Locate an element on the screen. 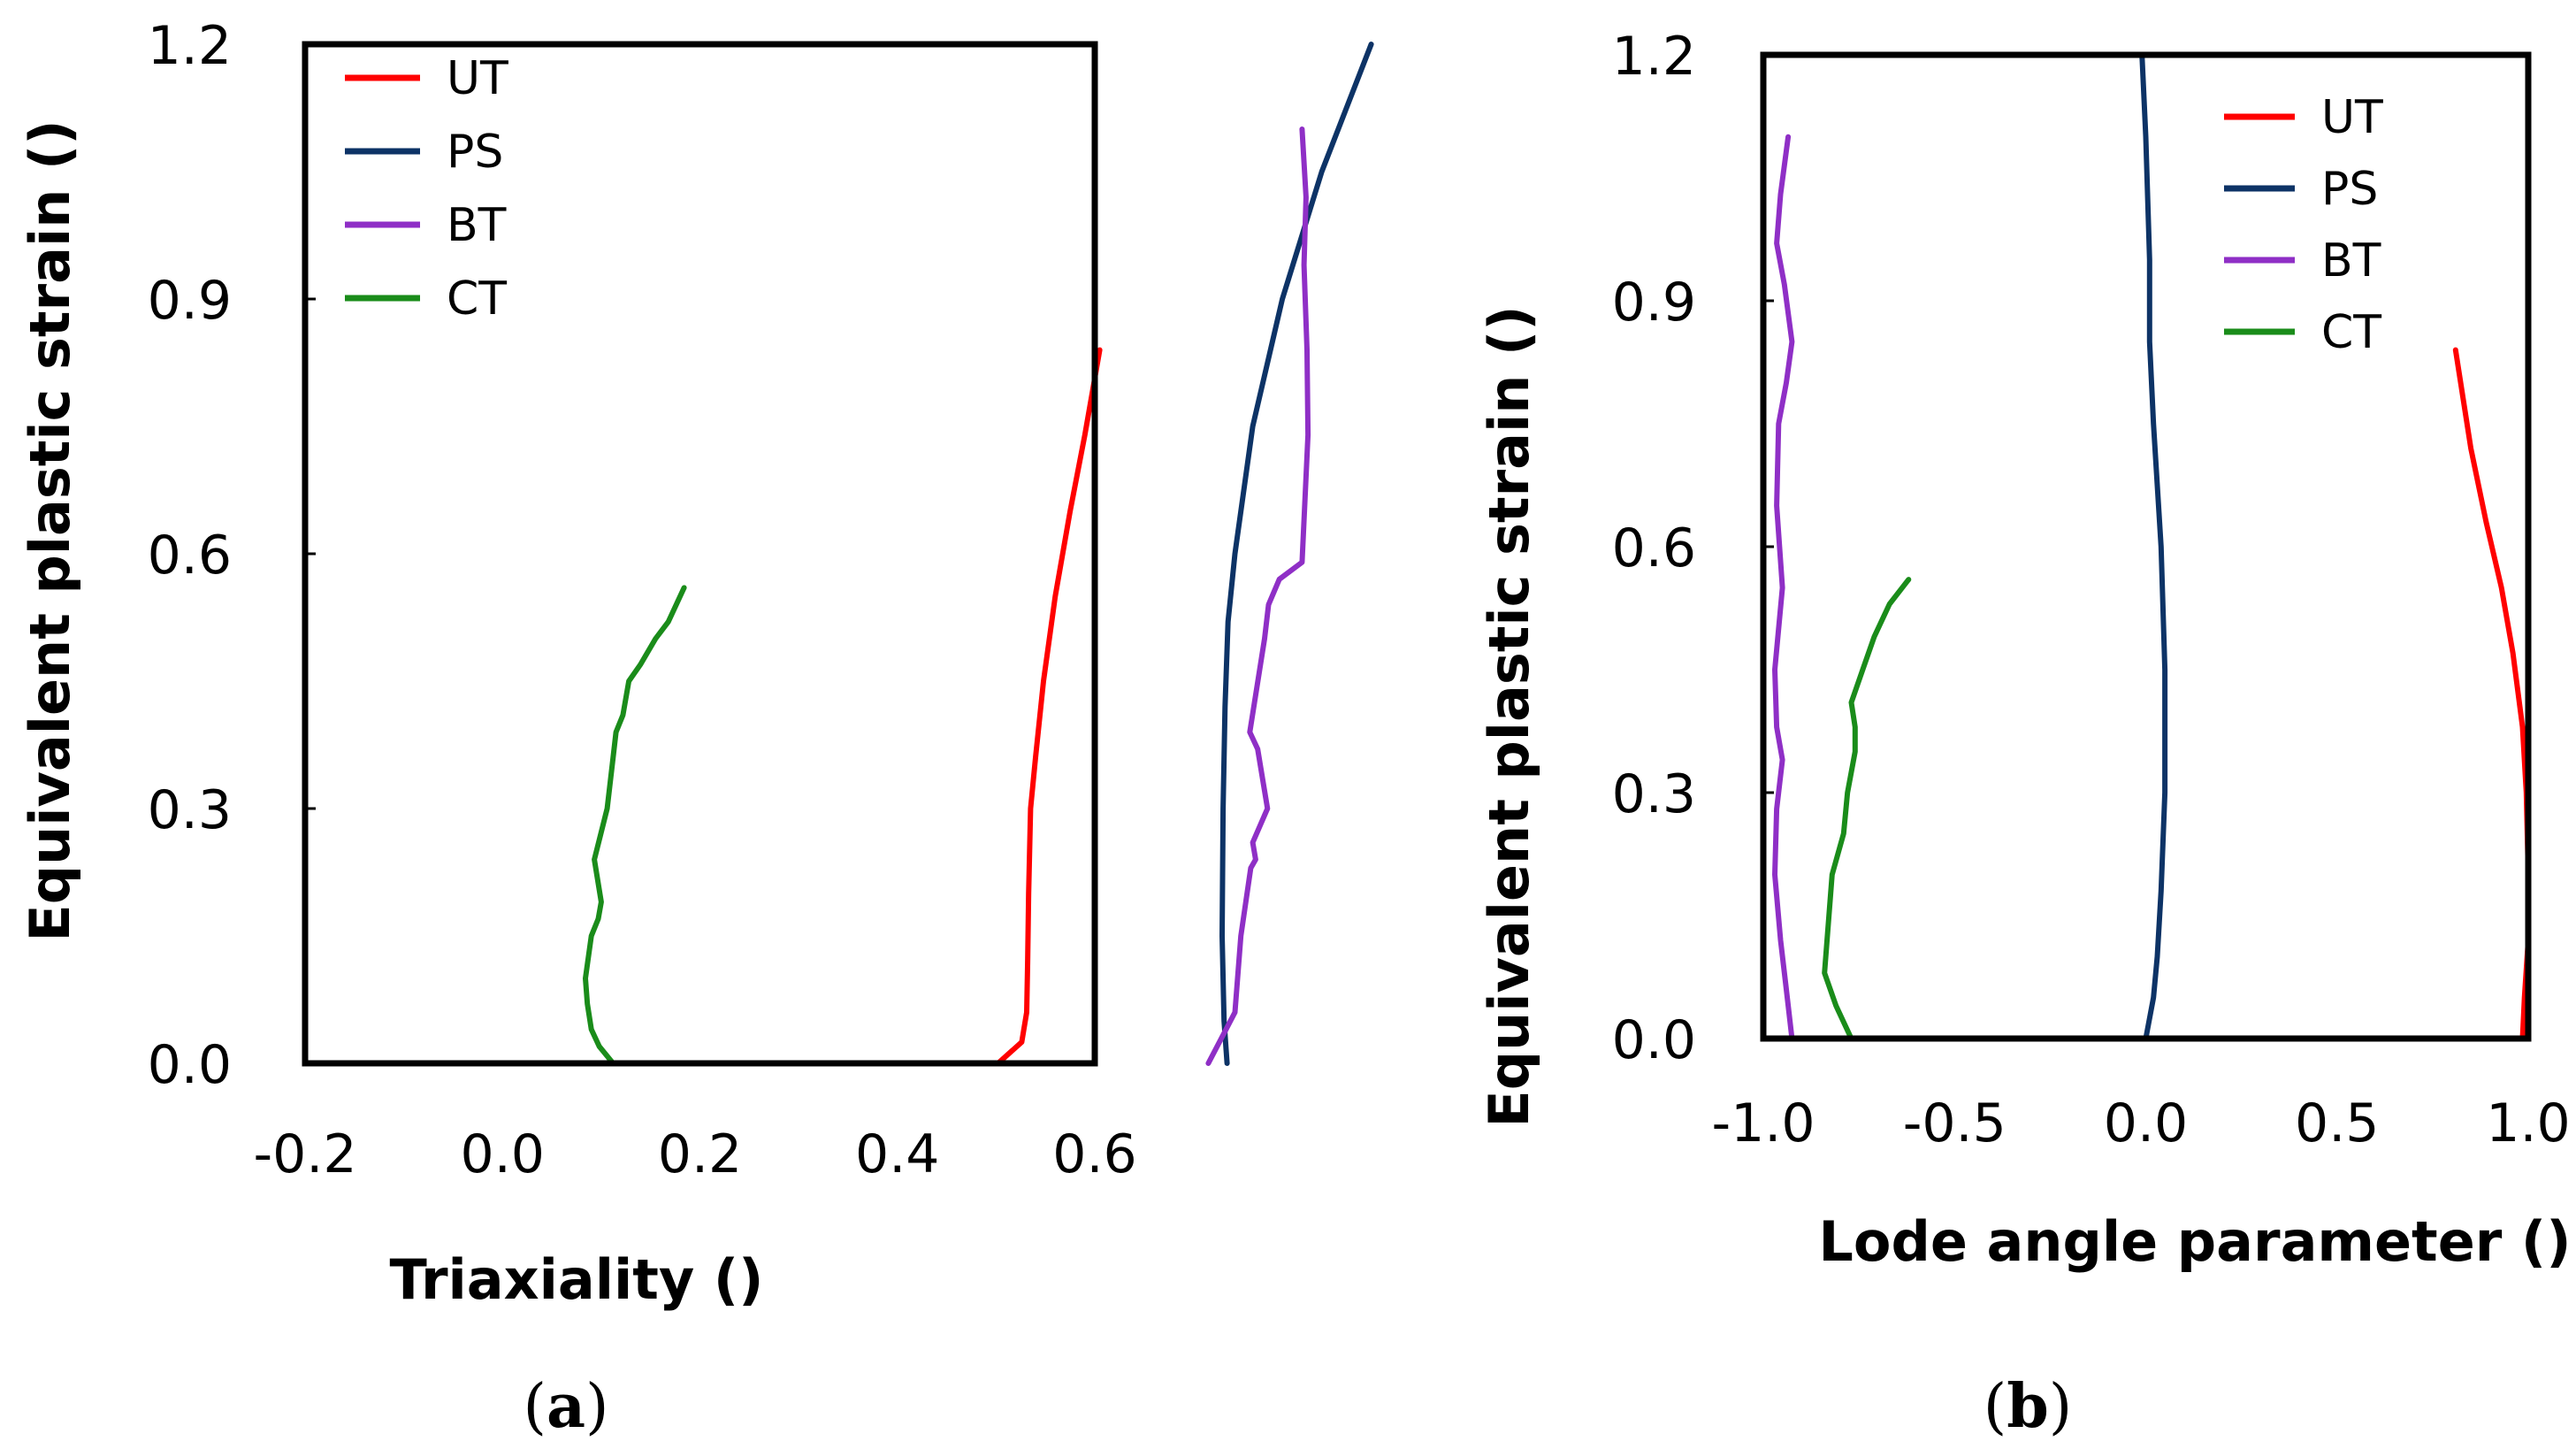 This screenshot has width=2576, height=1449. x-axis-label: Lode angle parameter () is located at coordinates (2194, 1241).